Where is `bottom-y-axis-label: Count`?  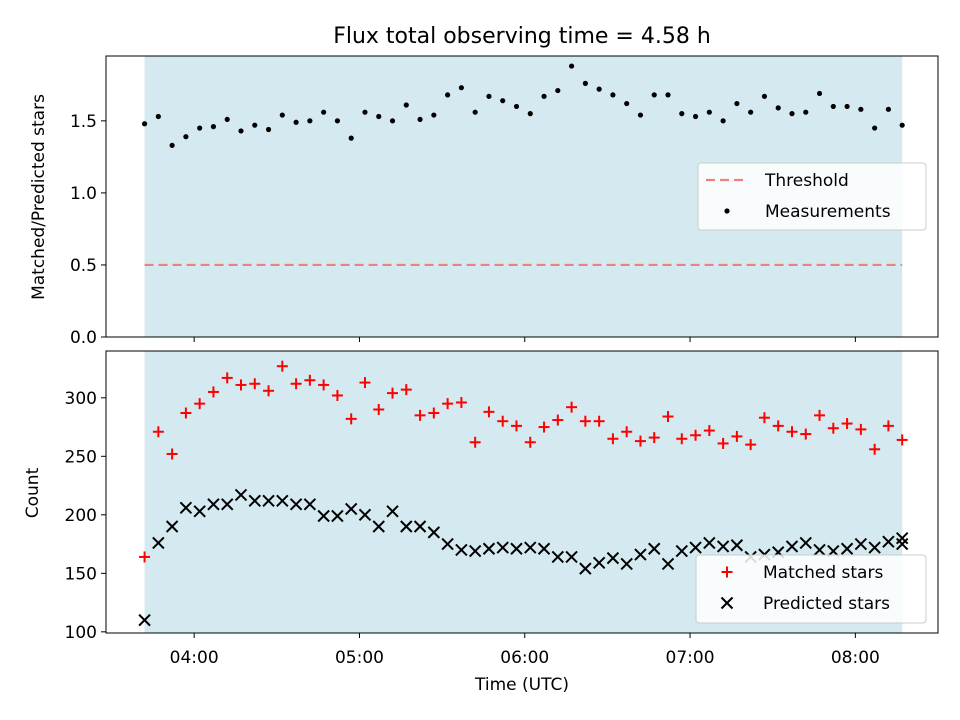
bottom-y-axis-label: Count is located at coordinates (33, 492).